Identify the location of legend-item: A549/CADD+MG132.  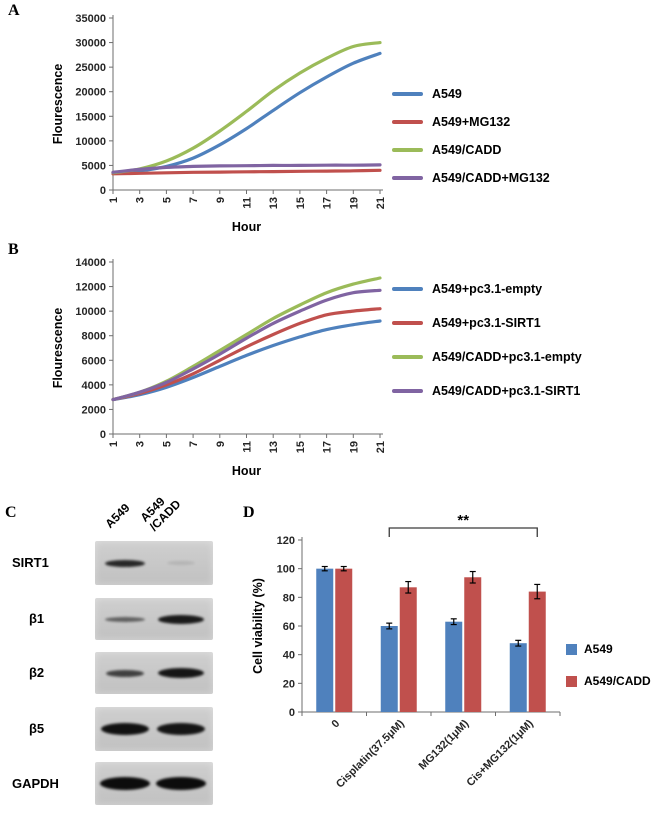
(471, 178).